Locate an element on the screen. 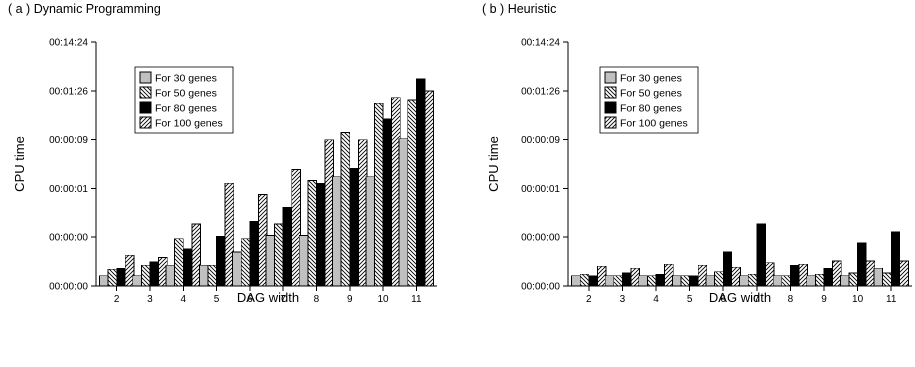 This screenshot has width=915, height=367. panel-title: ( a ) Dynamic Programming is located at coordinates (84, 9).